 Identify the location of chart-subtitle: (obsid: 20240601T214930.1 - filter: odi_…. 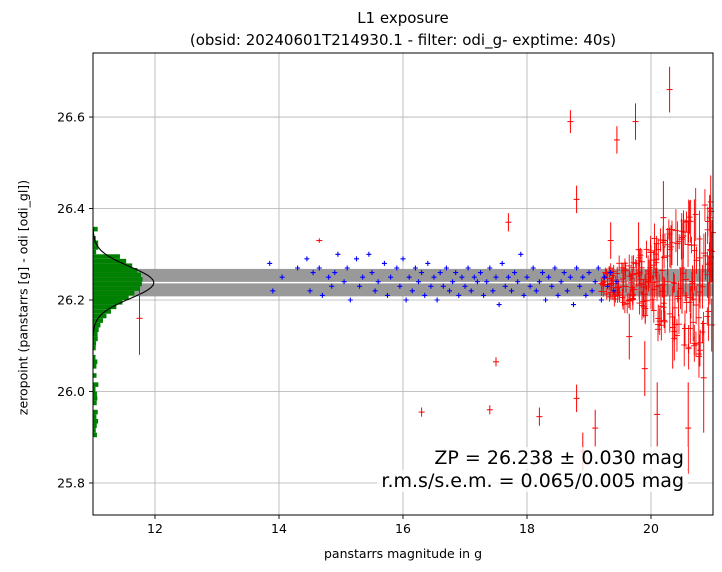
(403, 40).